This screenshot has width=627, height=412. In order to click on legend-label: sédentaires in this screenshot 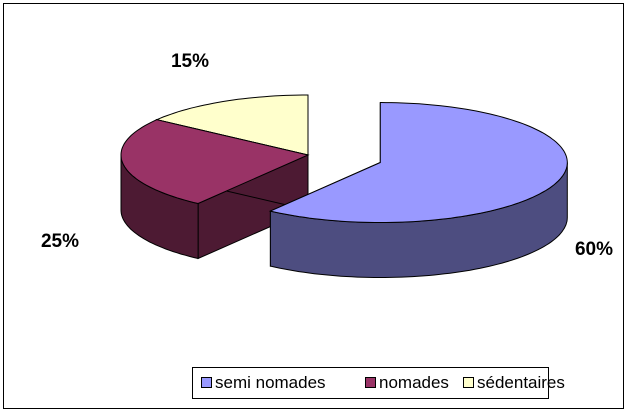, I will do `click(521, 382)`.